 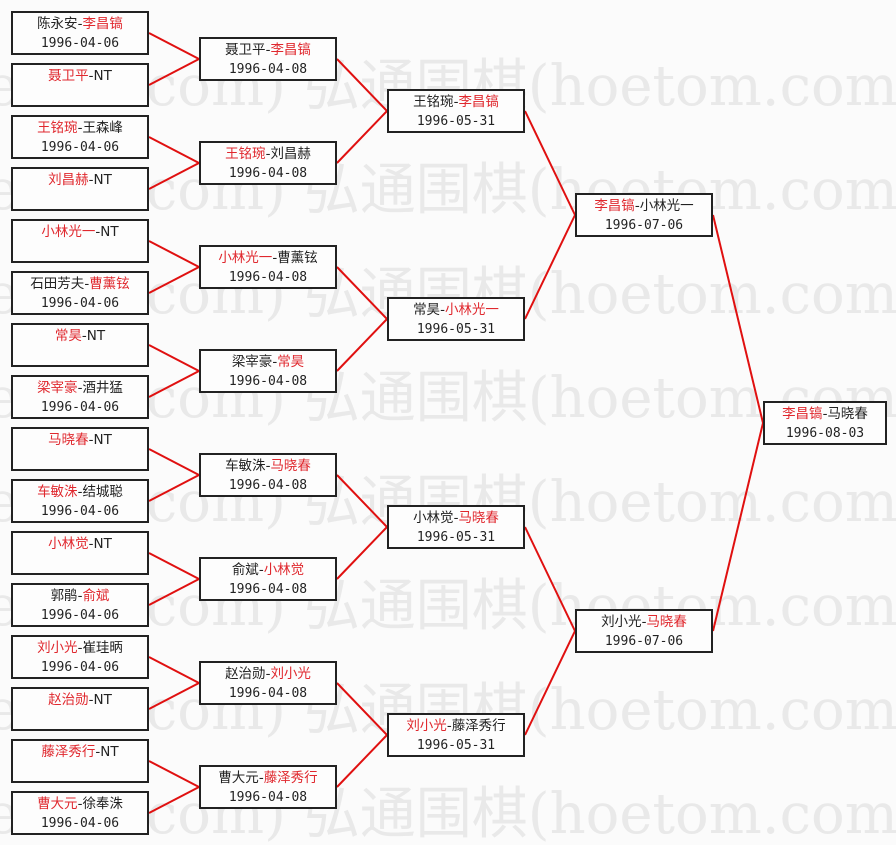 What do you see at coordinates (80, 657) in the screenshot?
I see `match-box: 刘小光-崔珪昞 1996-04-06` at bounding box center [80, 657].